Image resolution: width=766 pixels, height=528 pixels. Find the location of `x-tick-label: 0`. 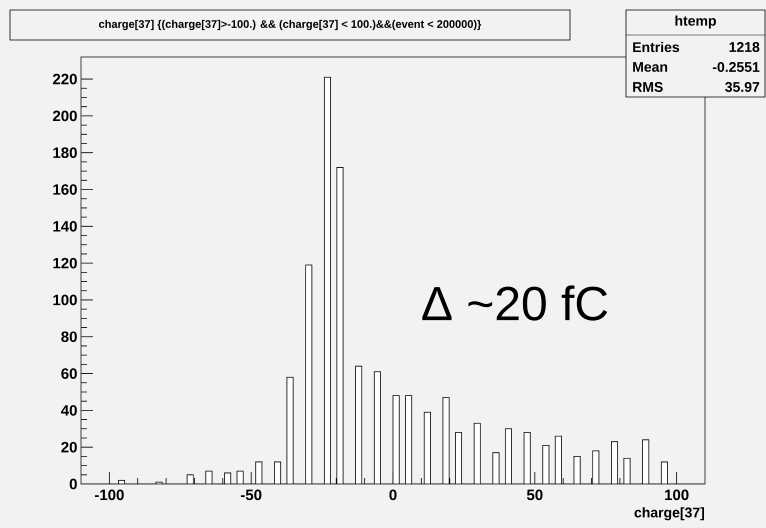

x-tick-label: 0 is located at coordinates (393, 495).